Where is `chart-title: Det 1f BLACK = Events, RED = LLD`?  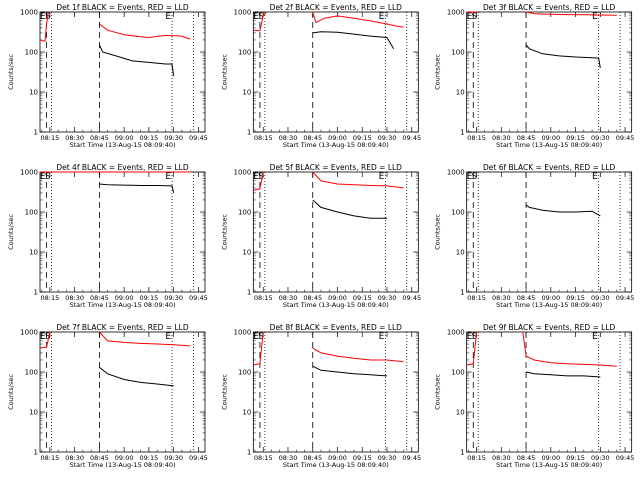 chart-title: Det 1f BLACK = Events, RED = LLD is located at coordinates (122, 7).